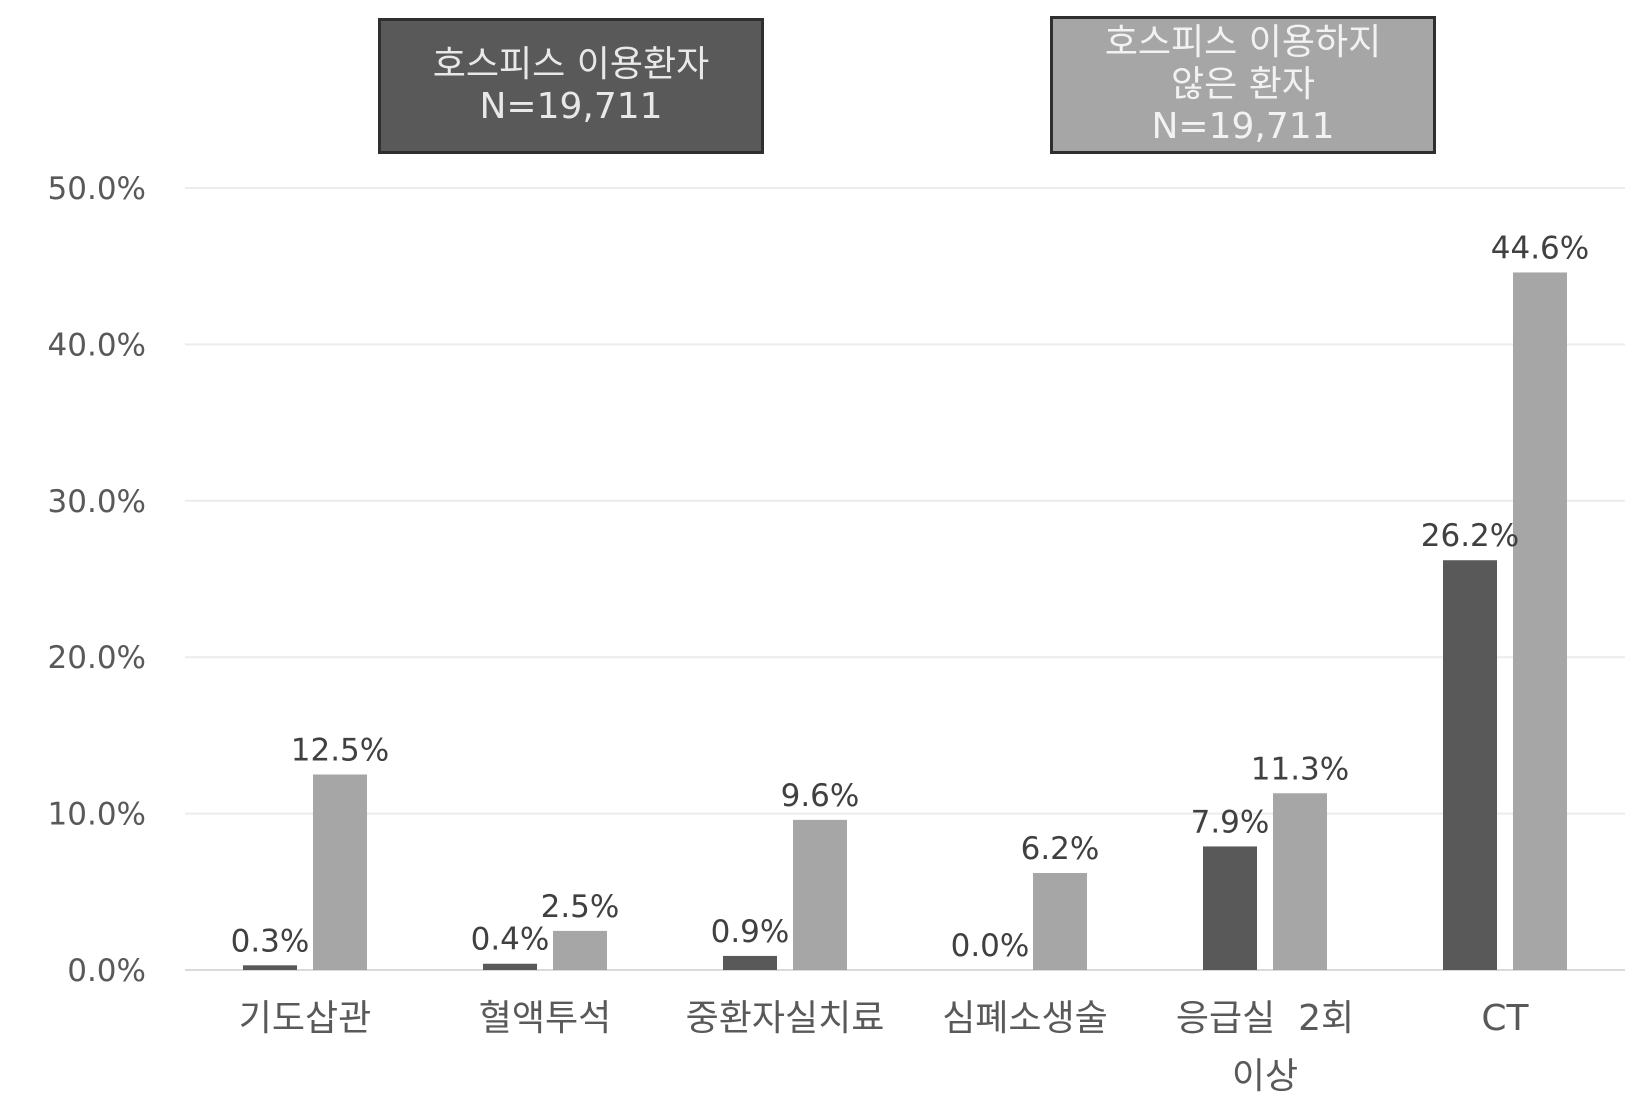  Describe the element at coordinates (340, 751) in the screenshot. I see `data-label: 12.5%` at that location.